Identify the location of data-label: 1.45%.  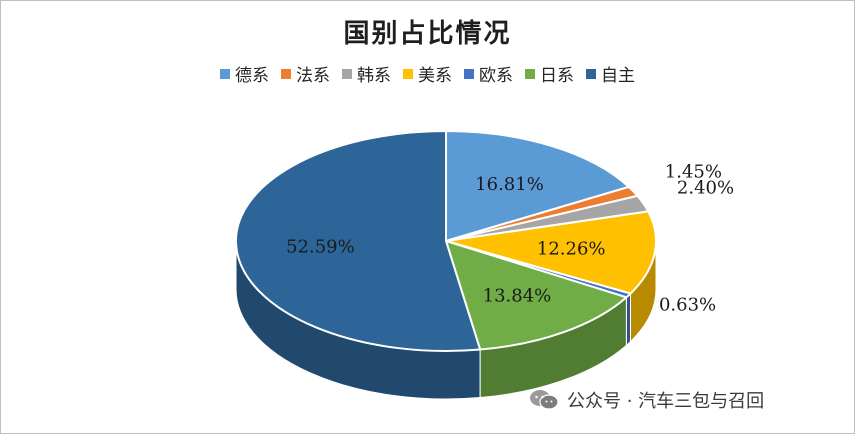
(693, 172).